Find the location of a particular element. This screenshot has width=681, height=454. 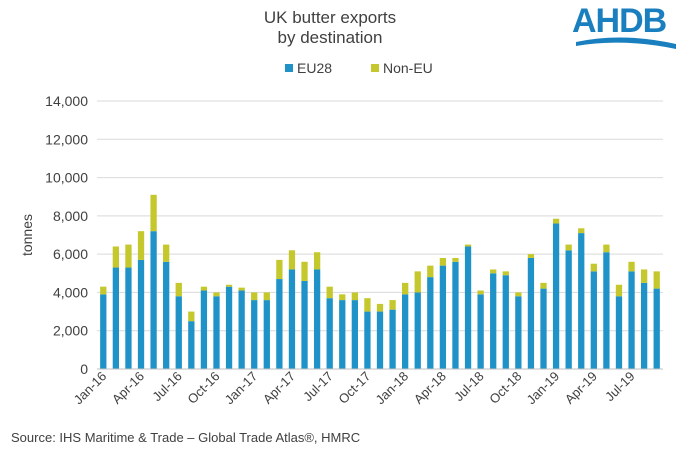

logo-text: AHDB is located at coordinates (619, 21).